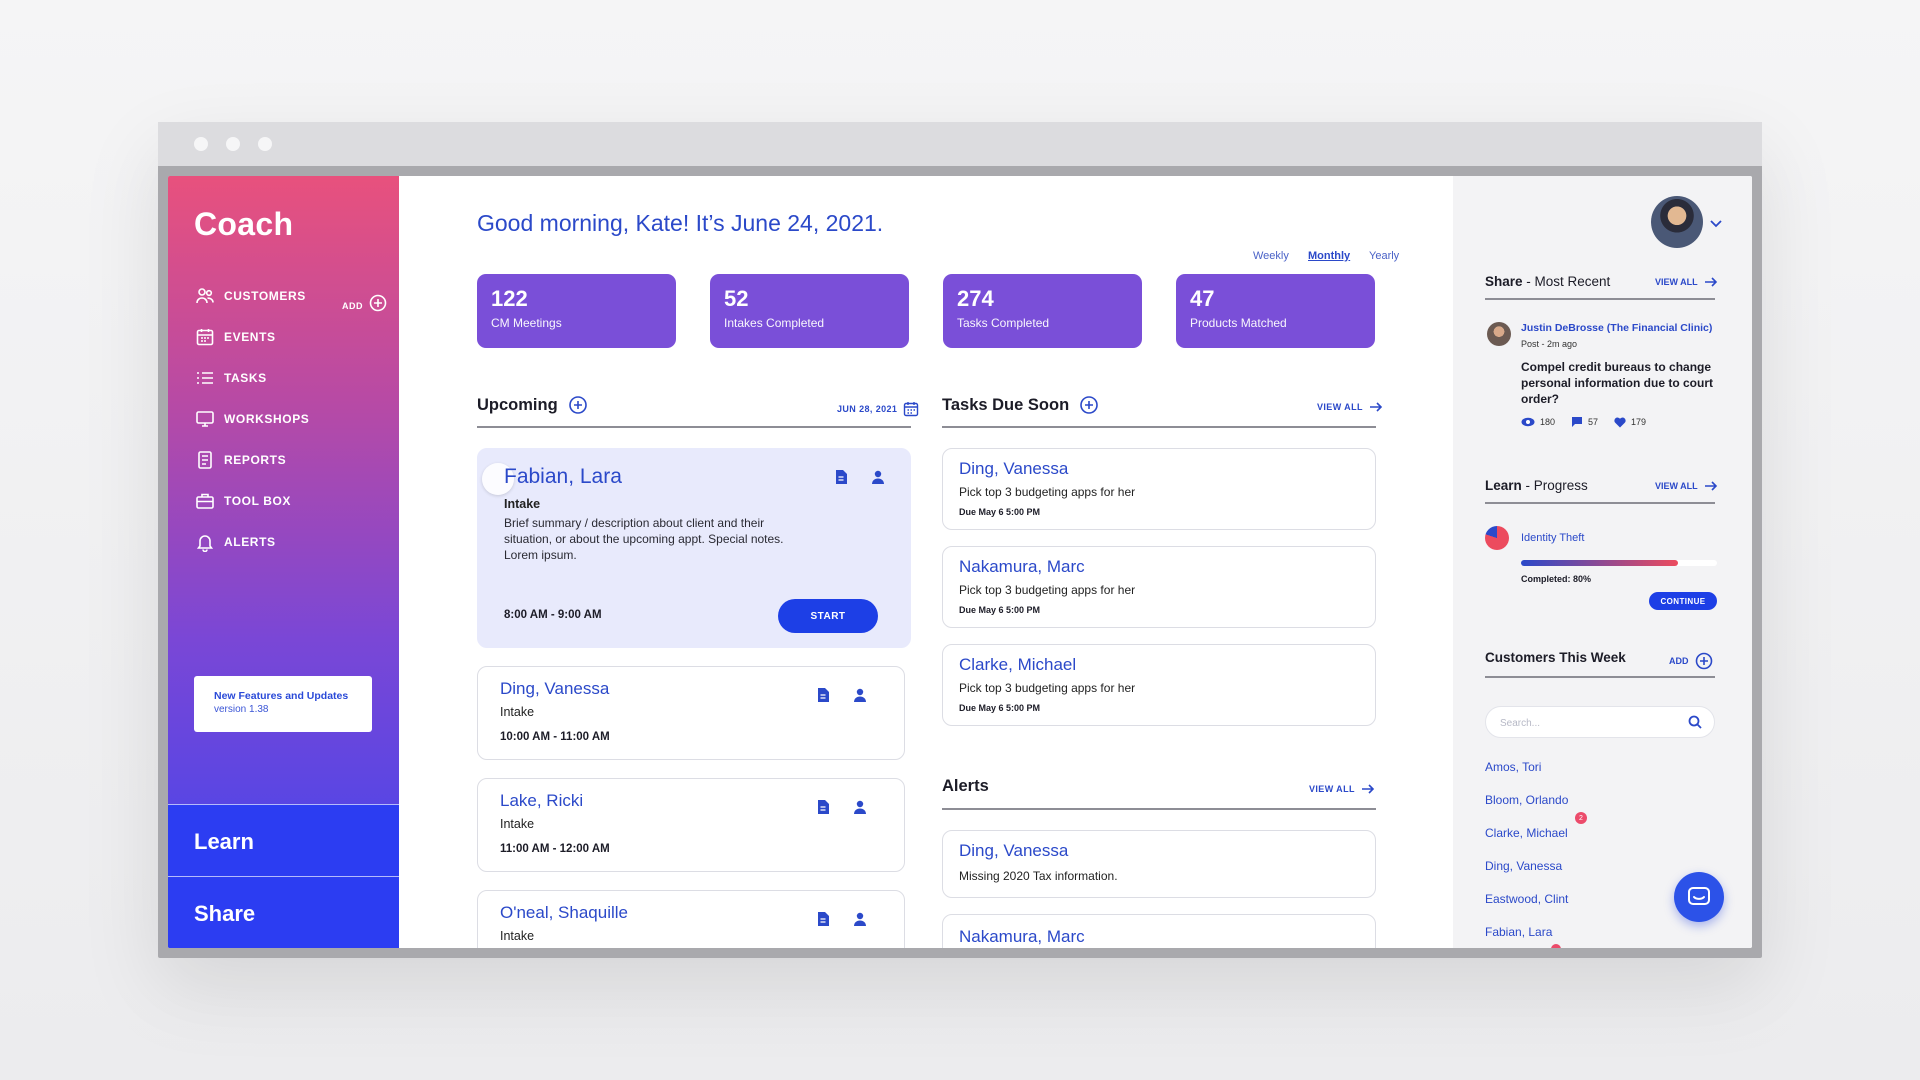 This screenshot has height=1080, width=1920. I want to click on chevron-down-icon, so click(1716, 225).